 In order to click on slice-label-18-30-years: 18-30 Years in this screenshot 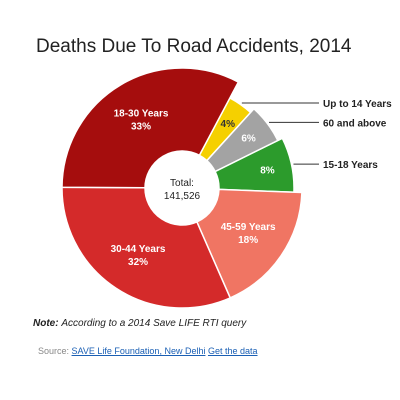, I will do `click(141, 113)`.